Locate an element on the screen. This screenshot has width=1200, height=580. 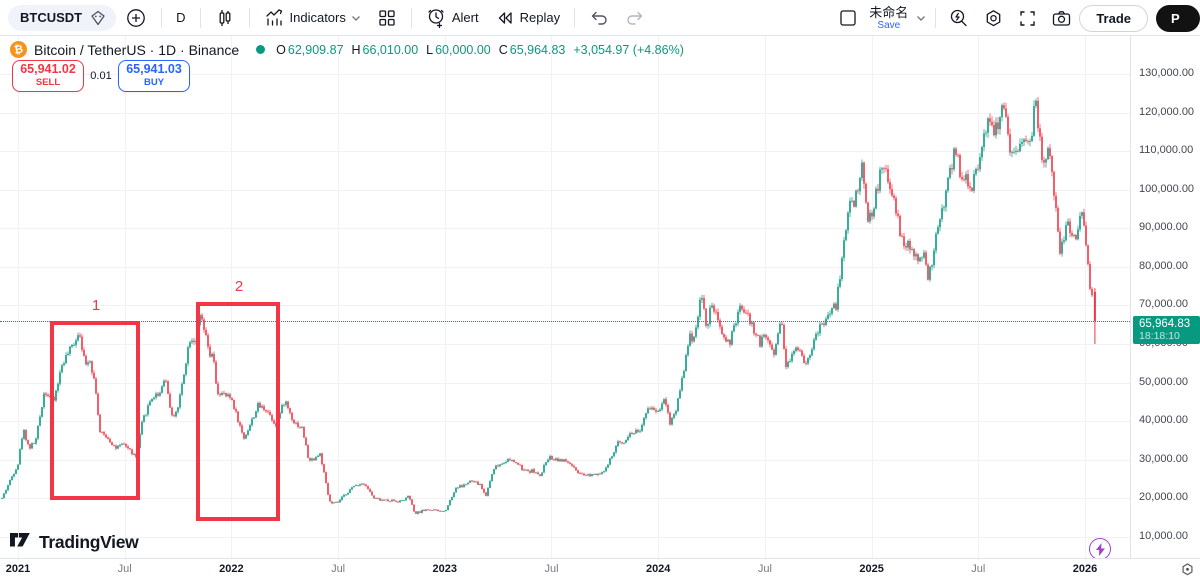
price-axis-label: 40,000.00 is located at coordinates (1163, 420).